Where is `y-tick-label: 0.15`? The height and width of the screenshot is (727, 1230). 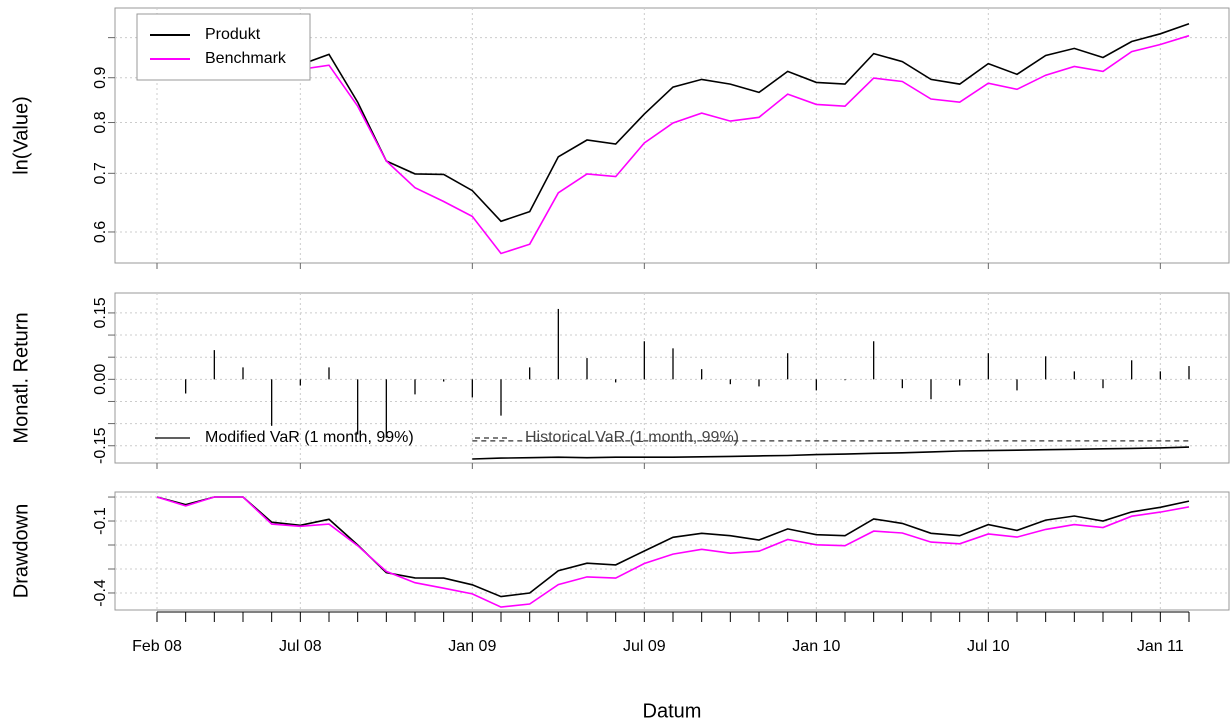 y-tick-label: 0.15 is located at coordinates (100, 312).